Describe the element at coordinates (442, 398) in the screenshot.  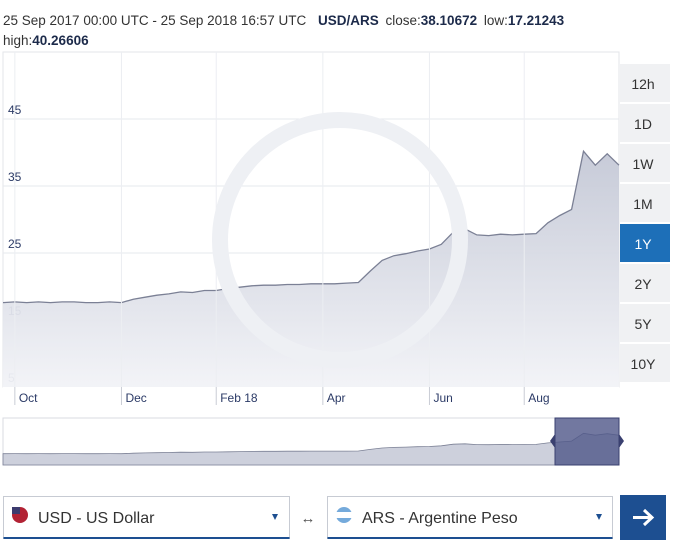
I see `x-tick-label: Jun` at that location.